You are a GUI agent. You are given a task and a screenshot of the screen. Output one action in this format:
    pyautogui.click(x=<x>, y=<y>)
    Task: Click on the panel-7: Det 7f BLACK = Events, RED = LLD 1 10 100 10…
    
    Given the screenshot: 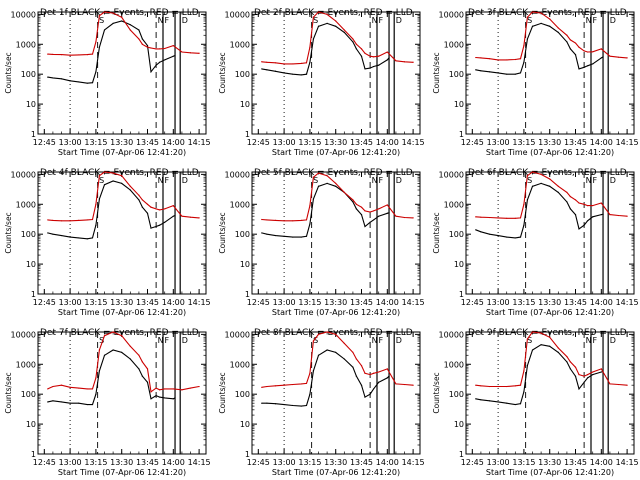 What is the action you would take?
    pyautogui.click(x=107, y=402)
    